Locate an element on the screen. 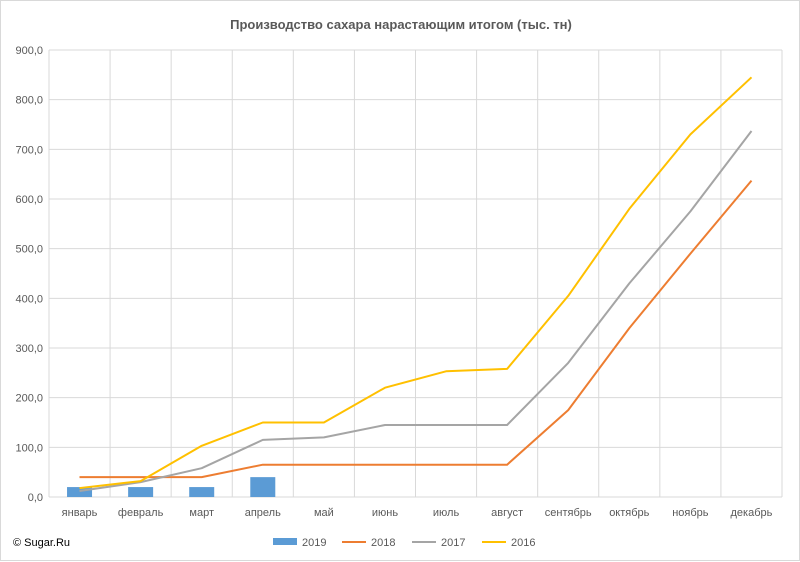  y-tick-label: 100,0 is located at coordinates (29, 448).